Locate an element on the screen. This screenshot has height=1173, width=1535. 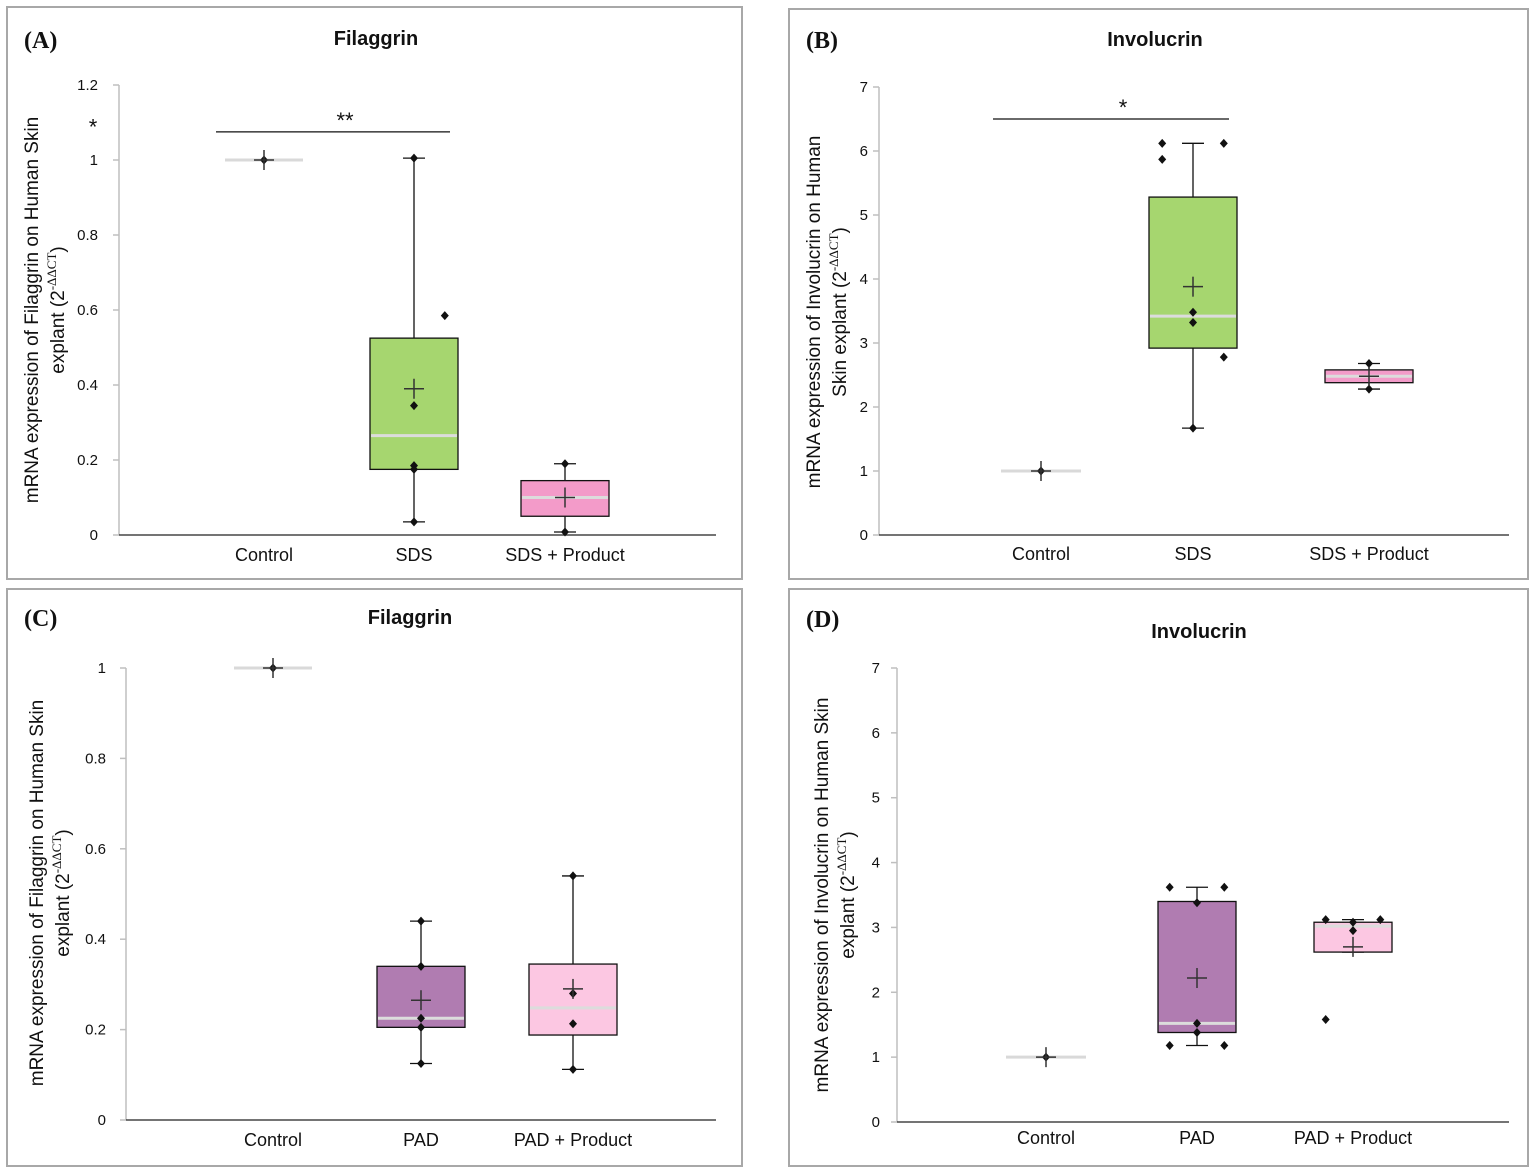
significance-label: ** is located at coordinates (345, 120).